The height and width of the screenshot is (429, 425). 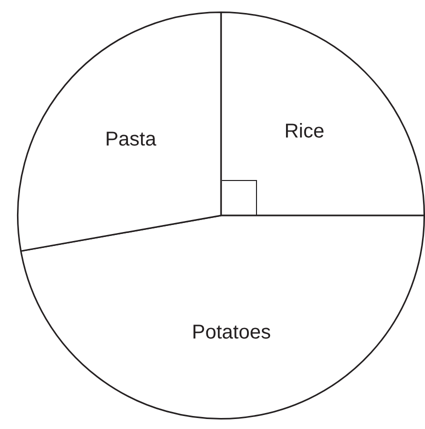 I want to click on slice-label: Rice, so click(x=304, y=131).